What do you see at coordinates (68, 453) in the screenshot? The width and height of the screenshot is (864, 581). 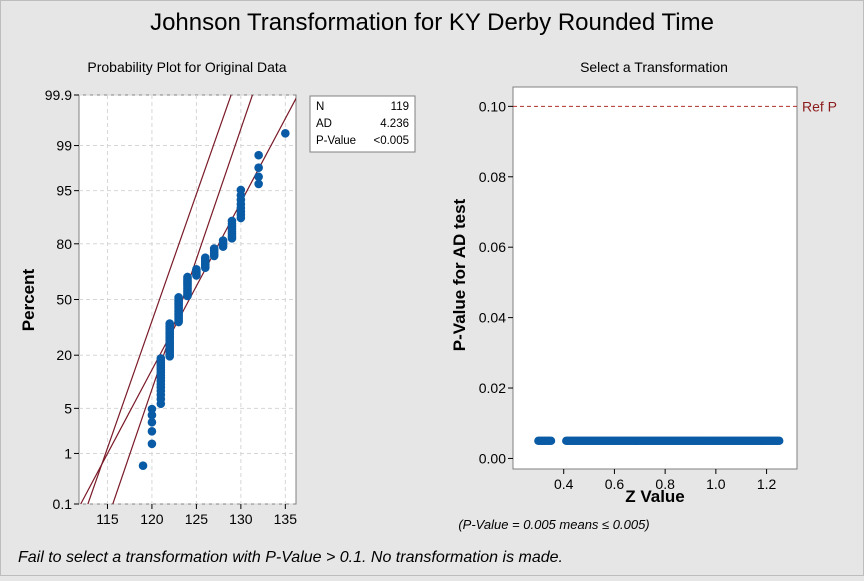 I see `probplot-y-tick-label: 1` at bounding box center [68, 453].